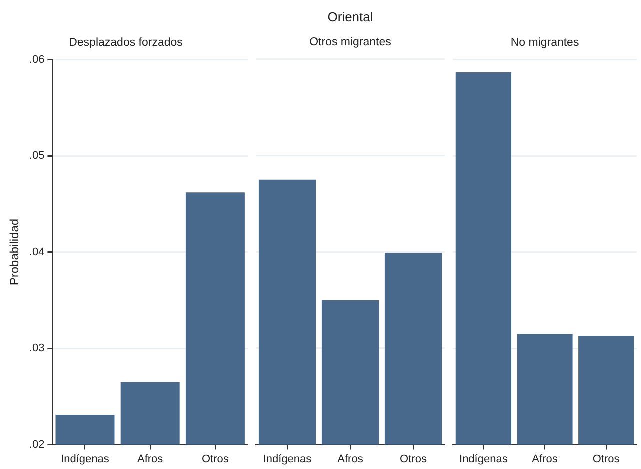 The image size is (641, 469). I want to click on y-axis-title: Probabilidad, so click(15, 252).